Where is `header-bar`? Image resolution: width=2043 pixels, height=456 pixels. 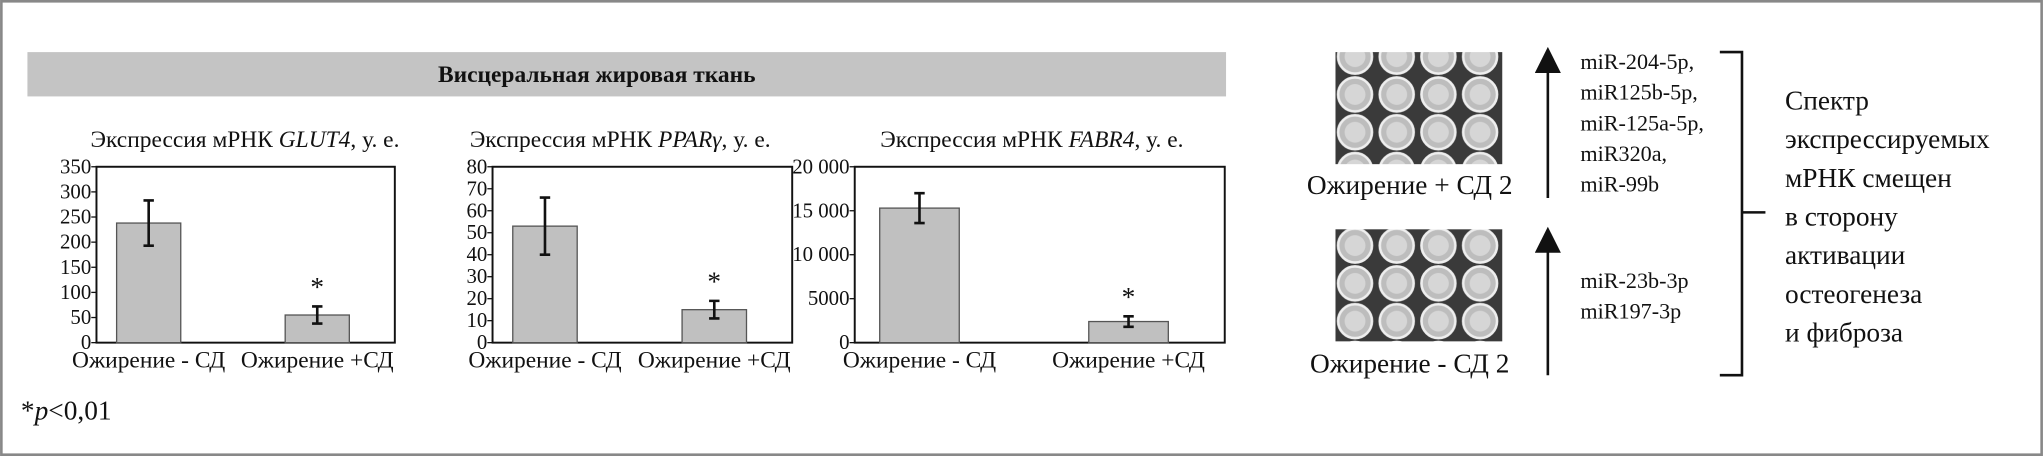 header-bar is located at coordinates (627, 74).